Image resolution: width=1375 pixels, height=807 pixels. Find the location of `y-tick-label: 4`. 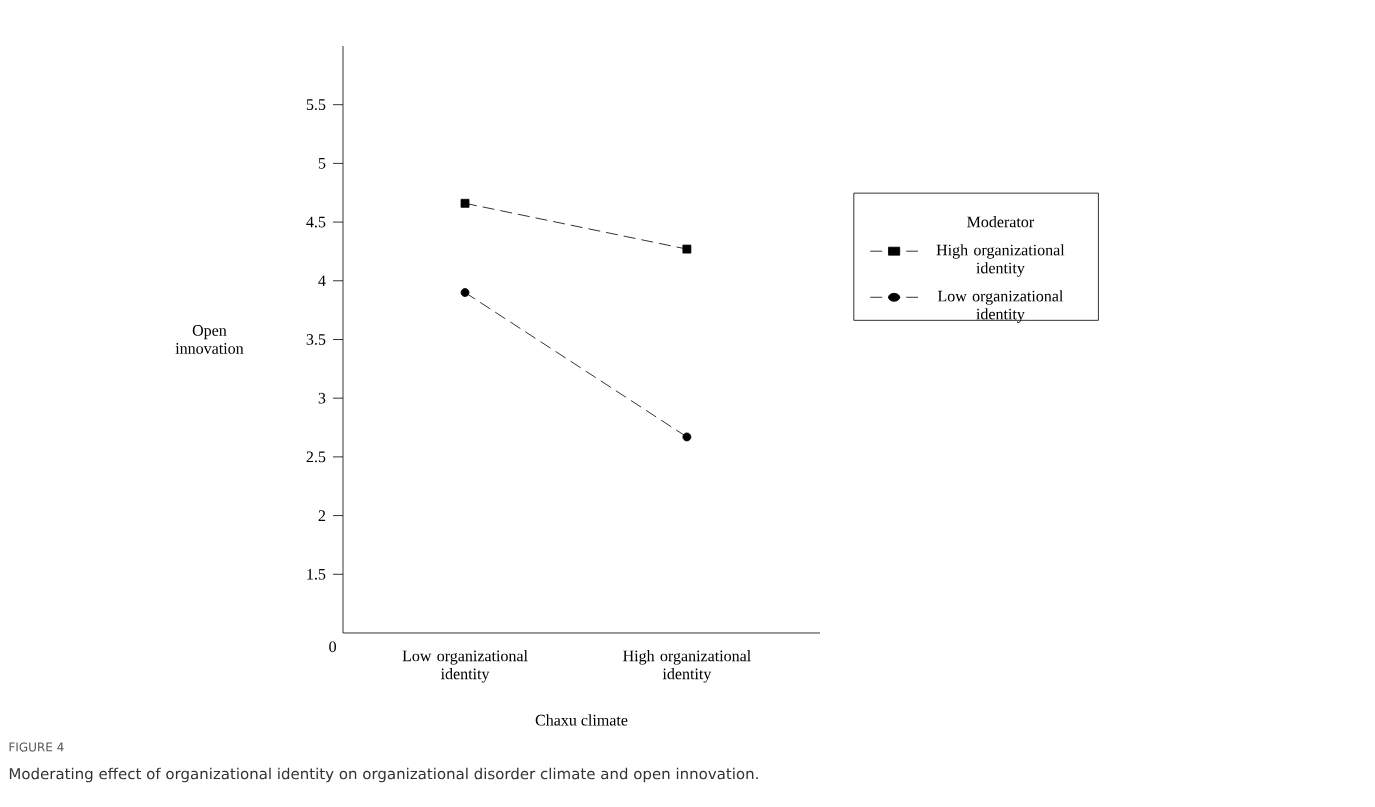

y-tick-label: 4 is located at coordinates (322, 281).